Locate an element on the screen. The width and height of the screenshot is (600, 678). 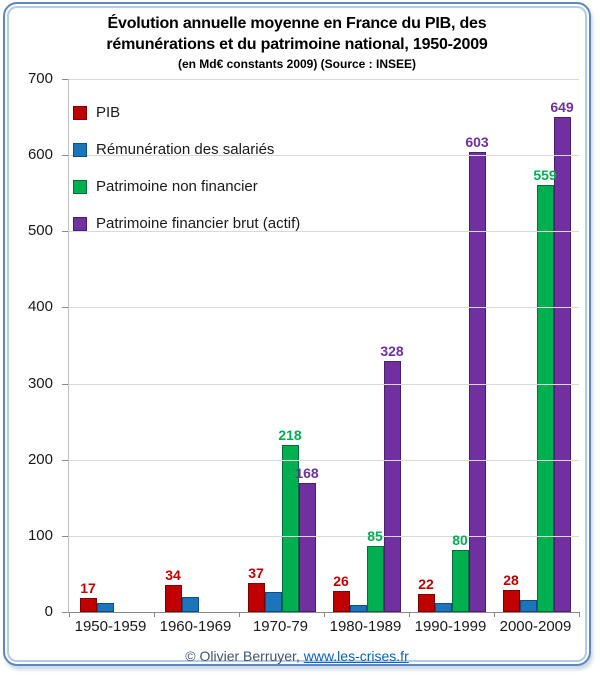
bar-group: 37 218 168 is located at coordinates (281, 345).